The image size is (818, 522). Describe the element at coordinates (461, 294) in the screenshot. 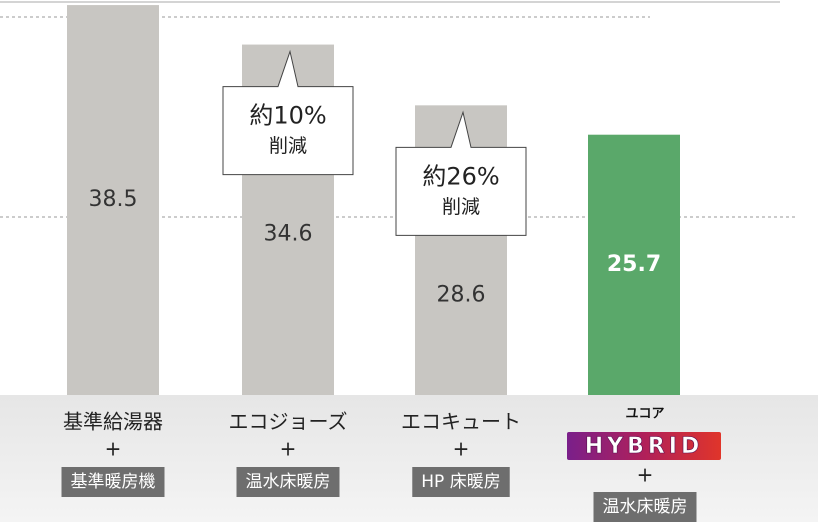

I see `value-label: 28.6` at that location.